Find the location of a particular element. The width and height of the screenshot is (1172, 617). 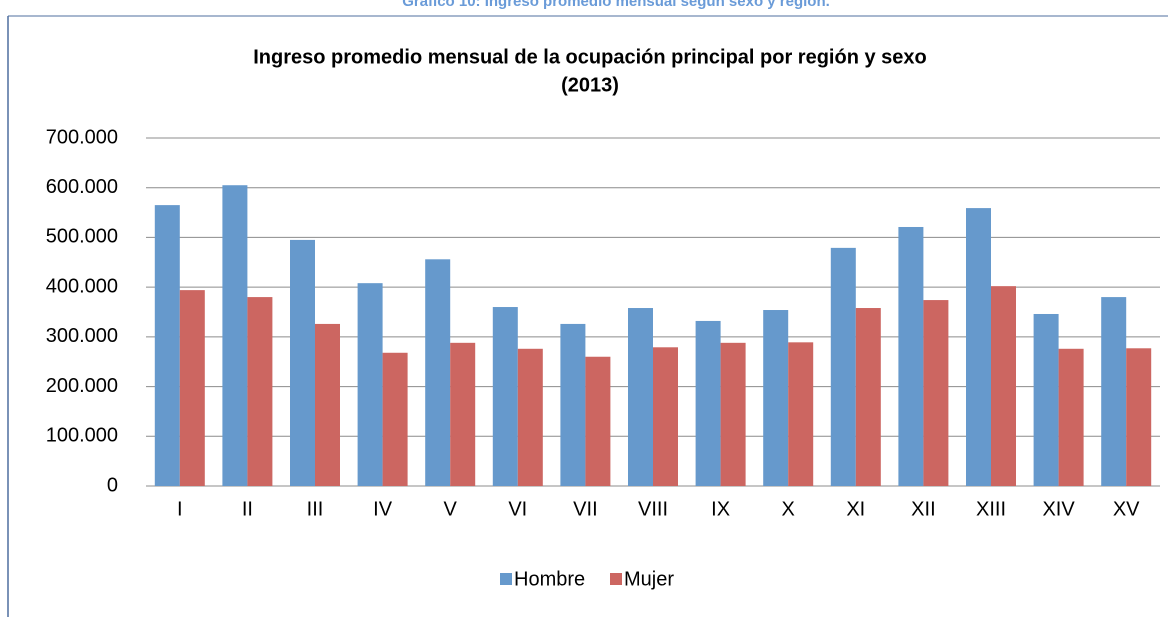

y-tick-label: 400.000 is located at coordinates (82, 286).